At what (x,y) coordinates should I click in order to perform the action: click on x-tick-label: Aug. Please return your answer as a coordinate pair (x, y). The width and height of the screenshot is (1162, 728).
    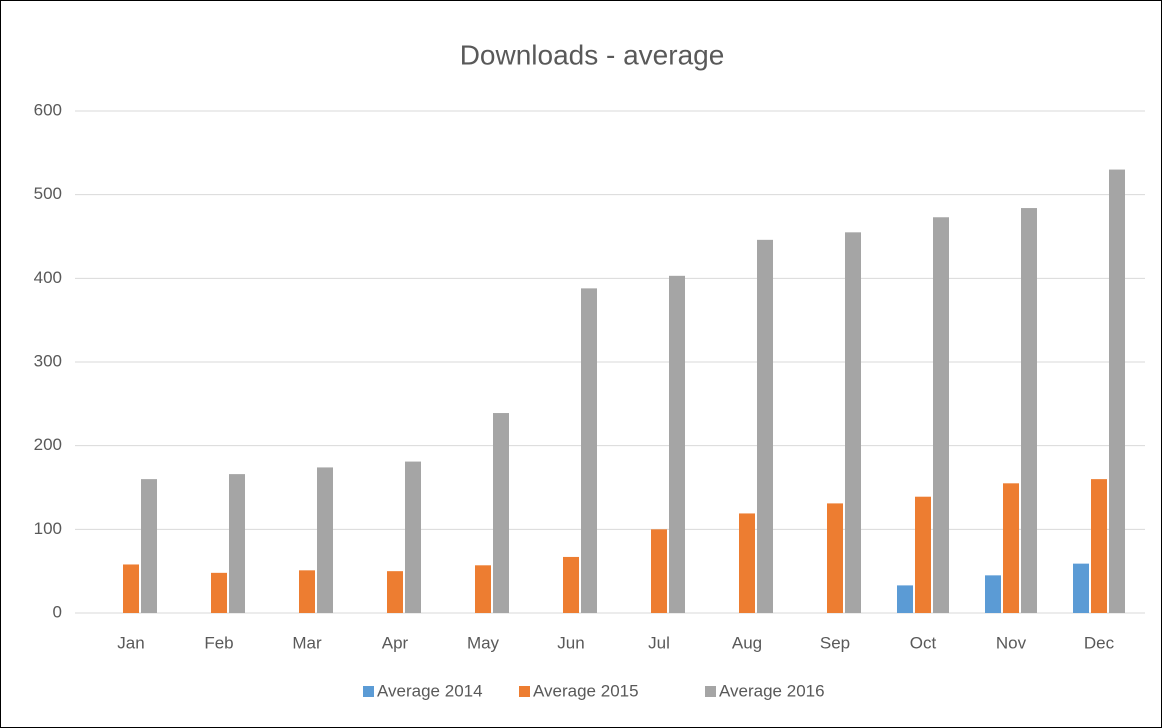
    Looking at the image, I should click on (747, 642).